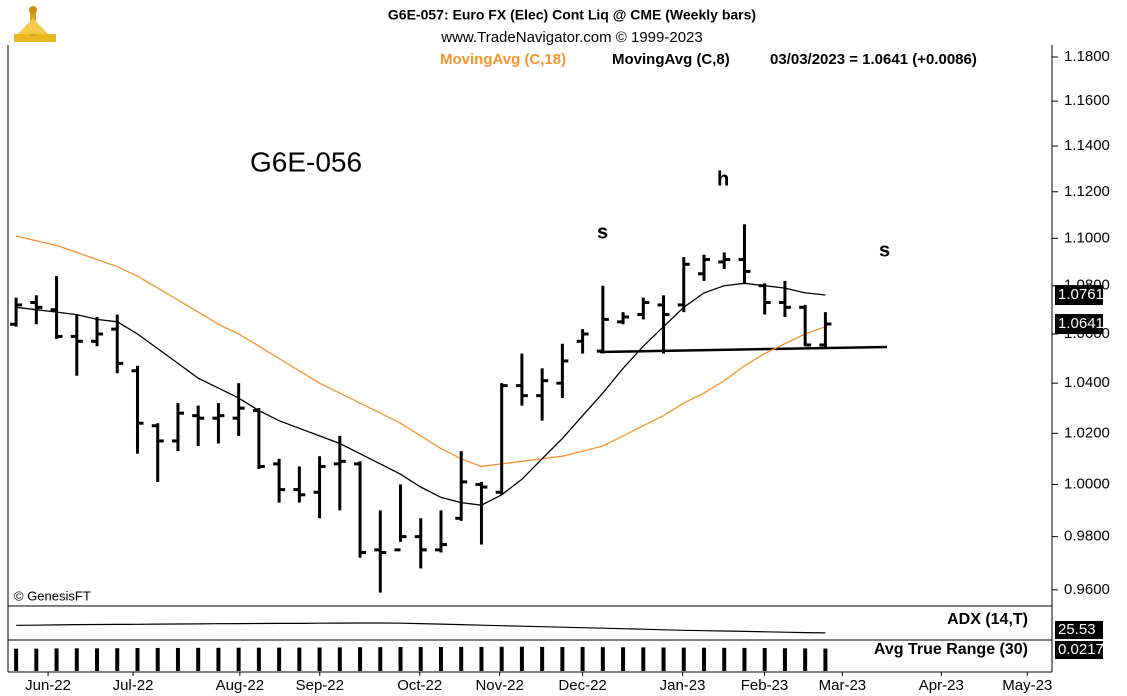 The image size is (1127, 696). I want to click on y-tick-label: 1.0400, so click(1087, 382).